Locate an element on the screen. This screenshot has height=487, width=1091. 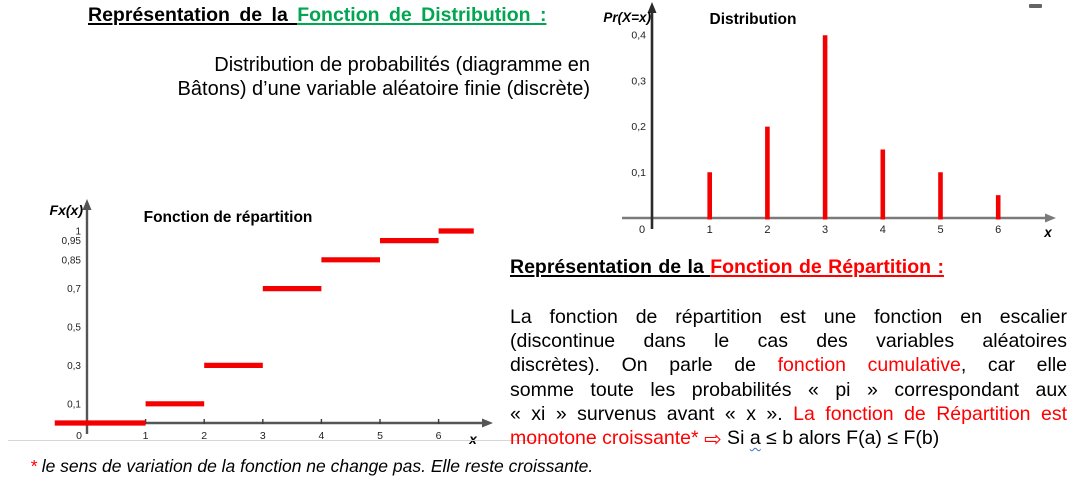
highlight-monotone-statement: La fonction de Répartition est is located at coordinates (930, 413).